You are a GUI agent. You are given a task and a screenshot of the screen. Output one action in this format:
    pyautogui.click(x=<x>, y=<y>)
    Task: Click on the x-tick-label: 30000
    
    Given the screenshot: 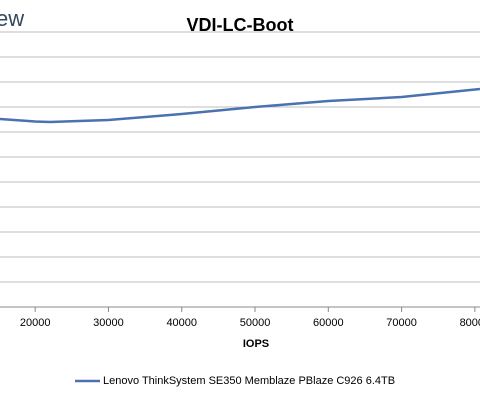 What is the action you would take?
    pyautogui.click(x=108, y=323)
    